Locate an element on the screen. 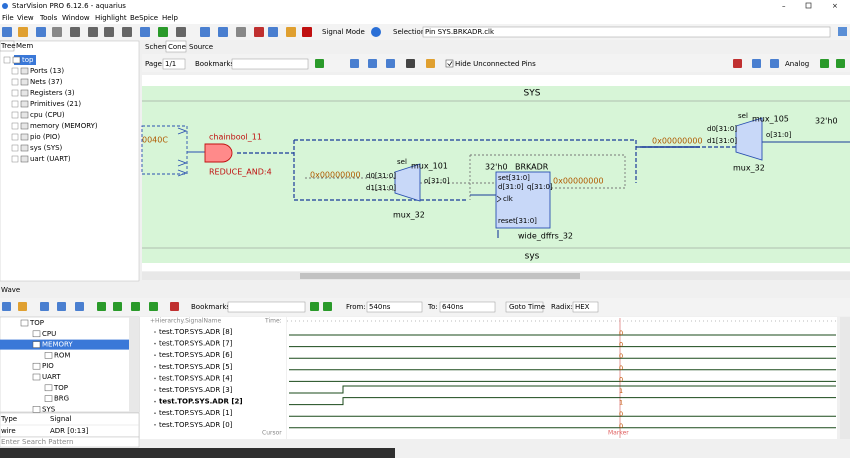 The image size is (850, 458). dock-icon is located at coordinates (842, 31).